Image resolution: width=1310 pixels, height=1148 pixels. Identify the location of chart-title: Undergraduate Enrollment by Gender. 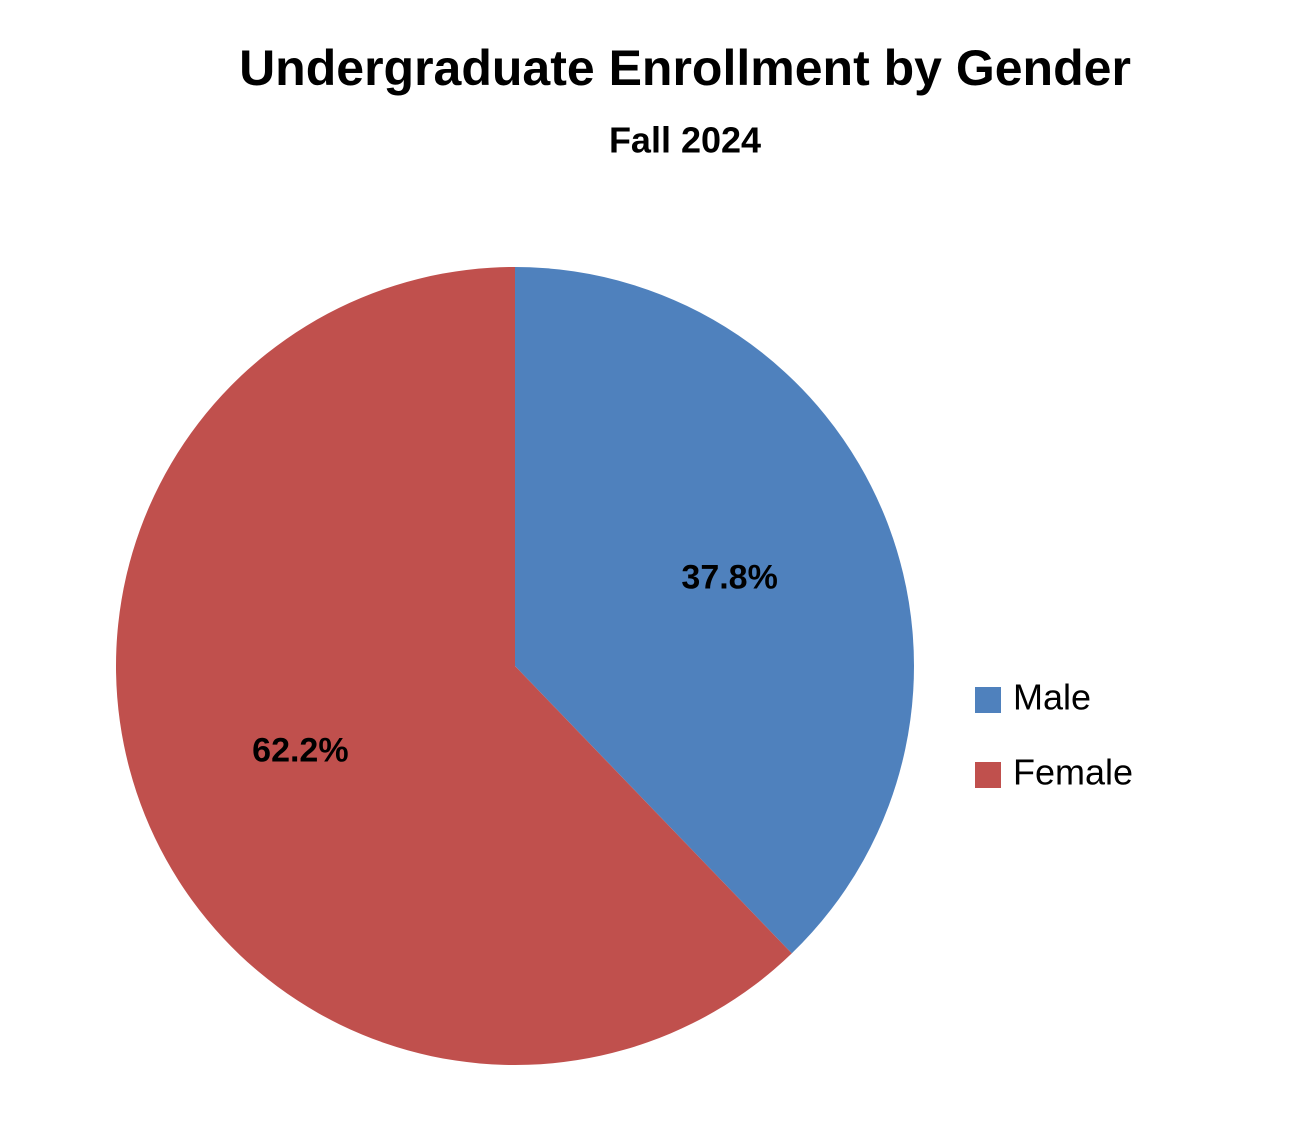
(685, 68).